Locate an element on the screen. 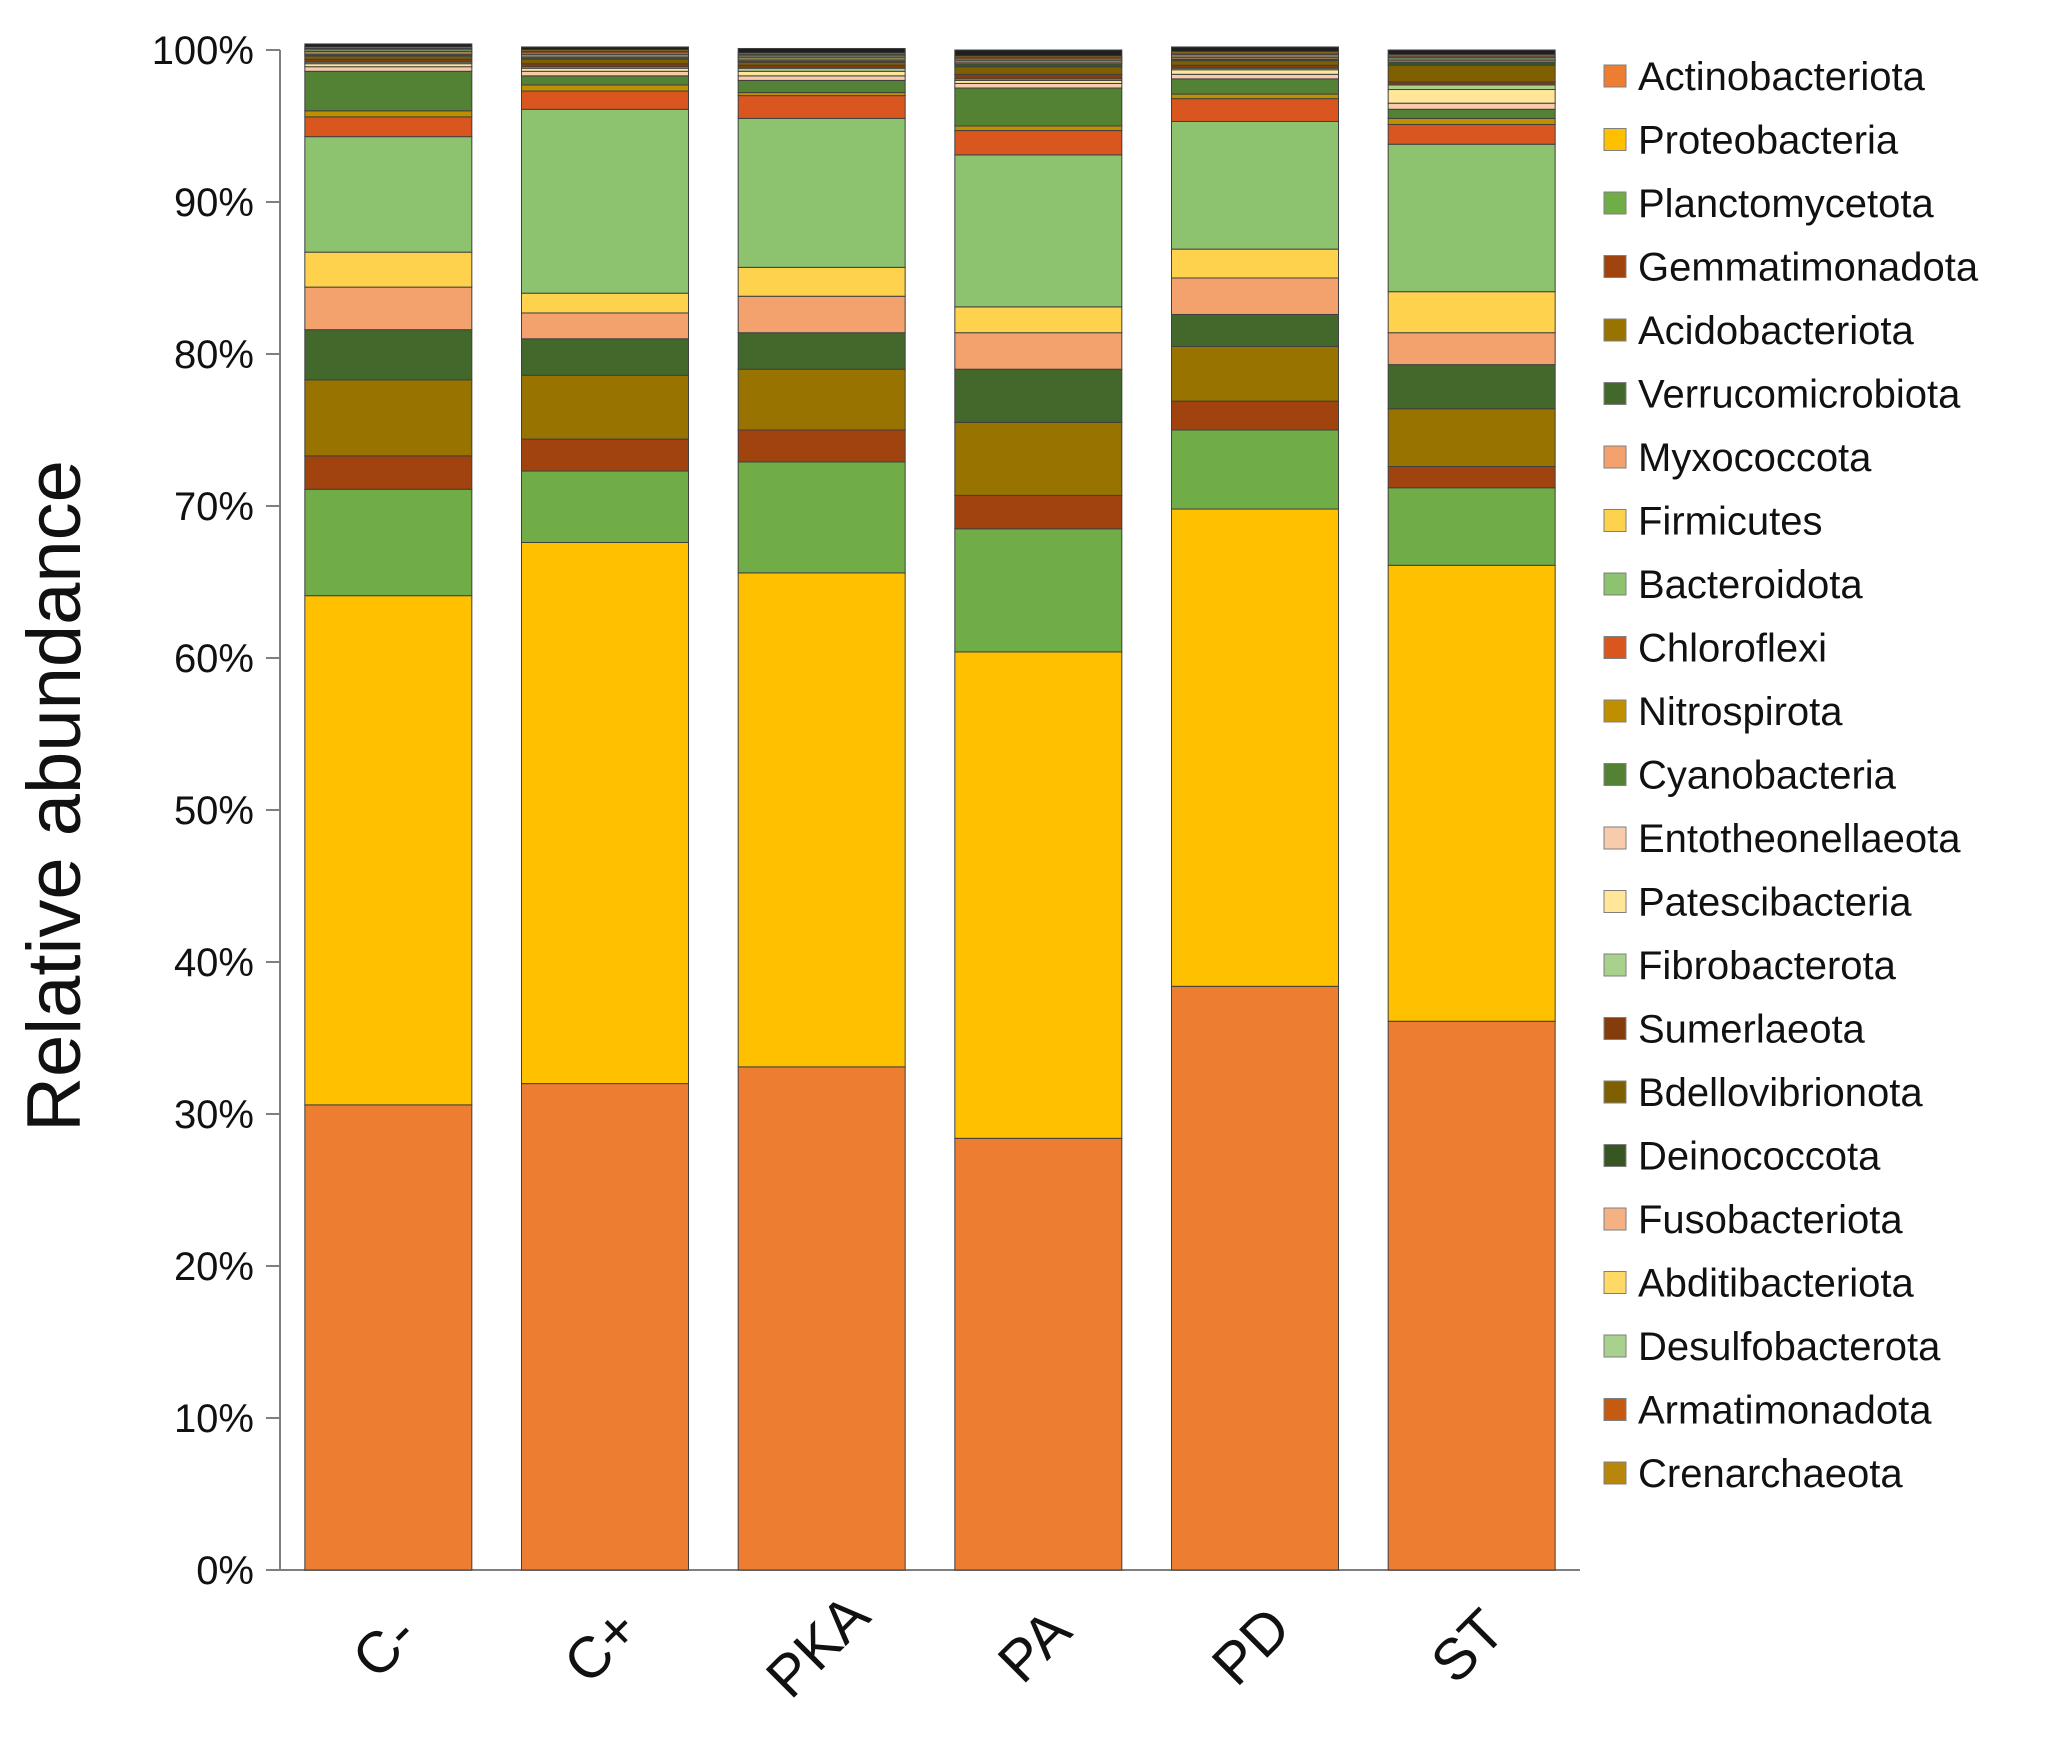 The width and height of the screenshot is (2047, 1746). legend-label: Bdellovibrionota is located at coordinates (1780, 1093).